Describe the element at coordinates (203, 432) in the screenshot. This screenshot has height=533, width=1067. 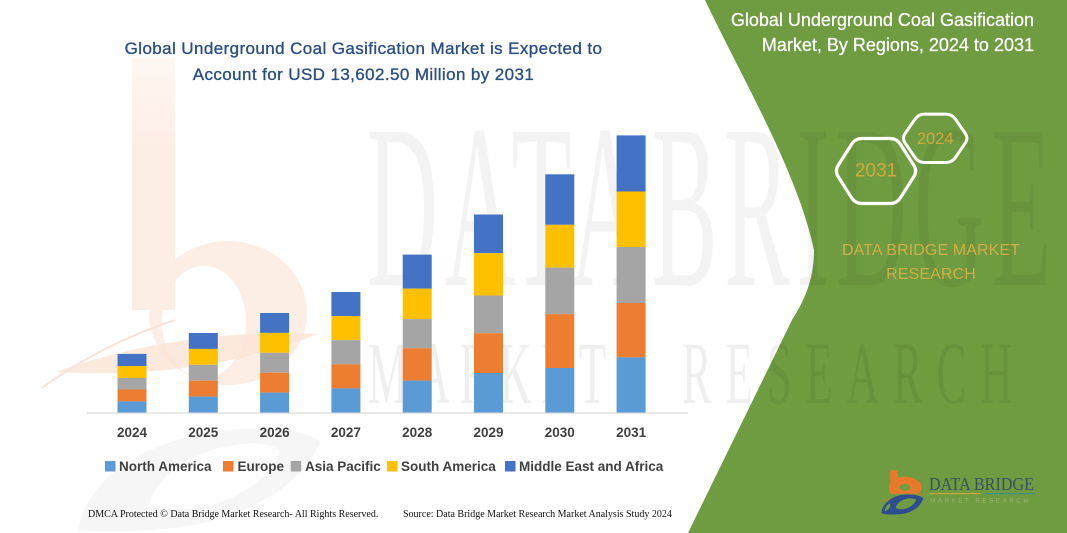
I see `svg-text: 2025` at that location.